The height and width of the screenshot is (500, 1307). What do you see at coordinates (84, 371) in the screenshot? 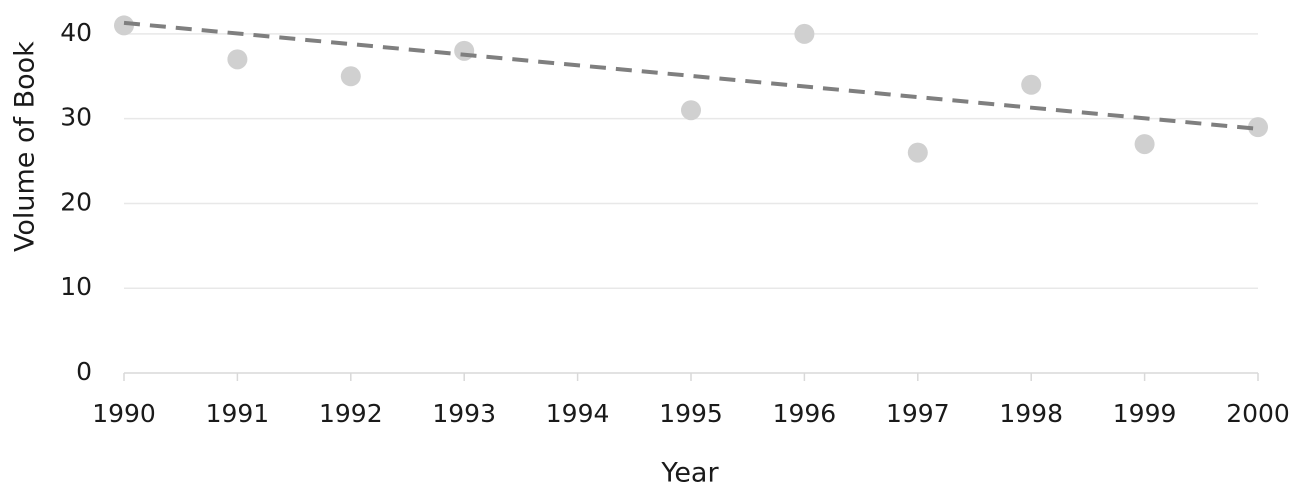
I see `y-tick-label: 0` at bounding box center [84, 371].